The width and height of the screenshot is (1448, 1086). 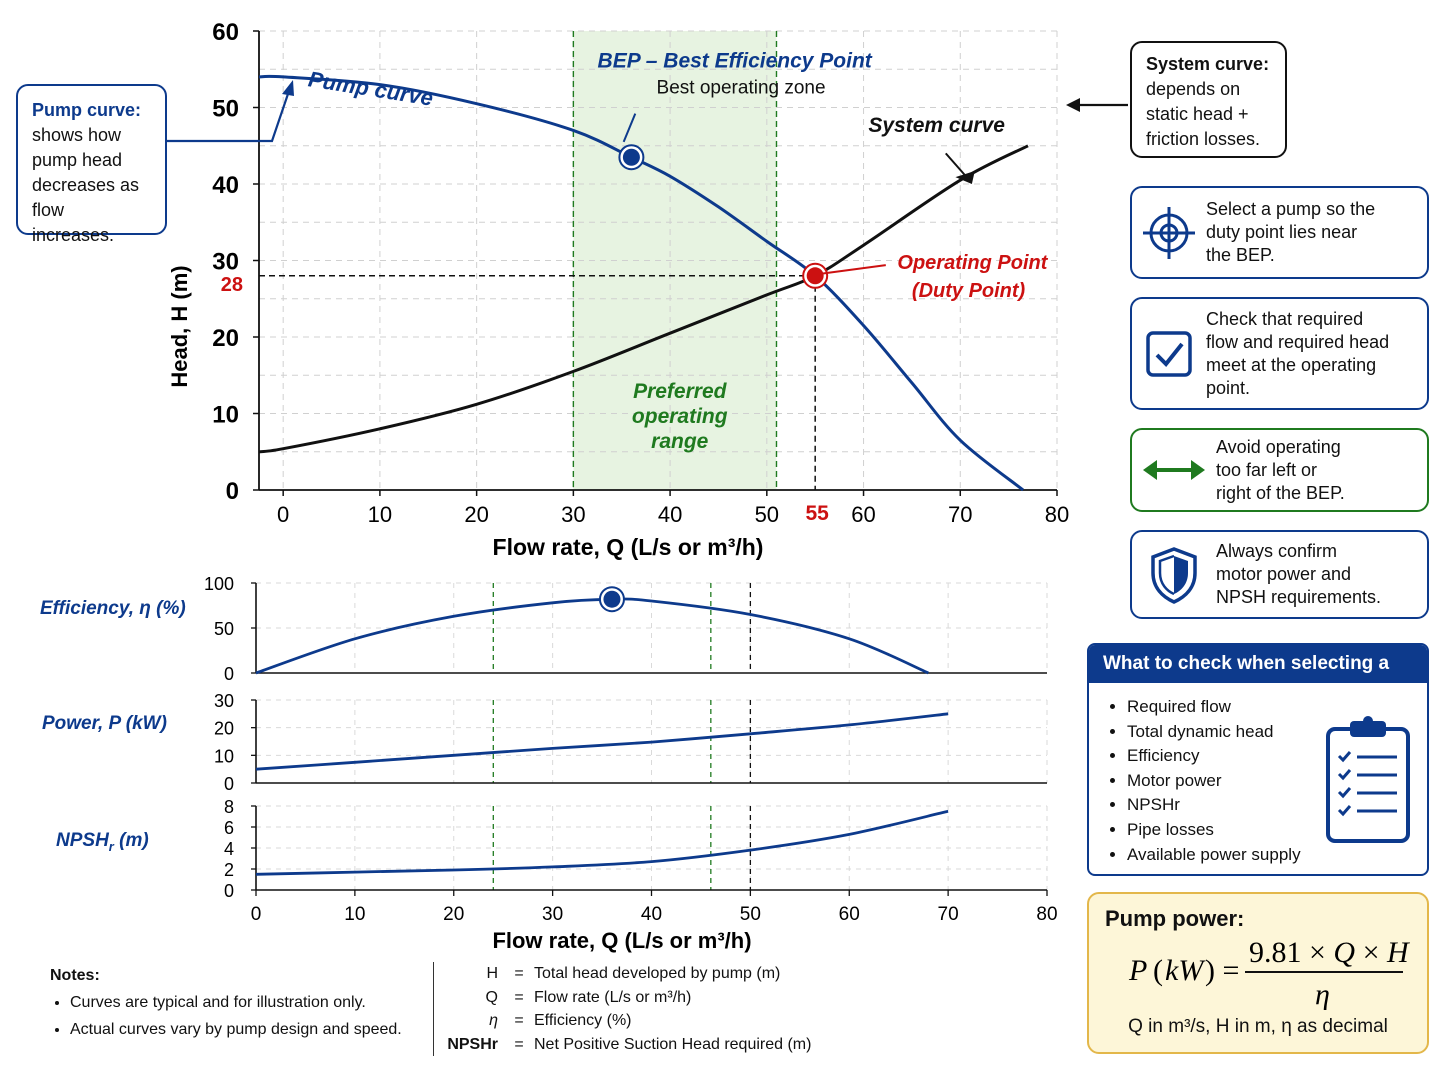 What do you see at coordinates (102, 842) in the screenshot?
I see `npshr-axis-title: NPSHr (m)` at bounding box center [102, 842].